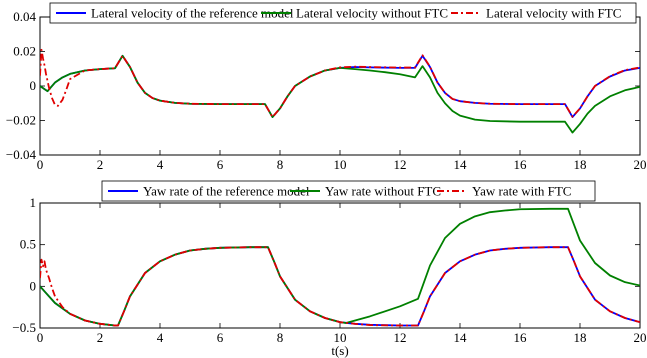  I want to click on legend-label-0: Lateral velocity of the reference model, so click(192, 13).